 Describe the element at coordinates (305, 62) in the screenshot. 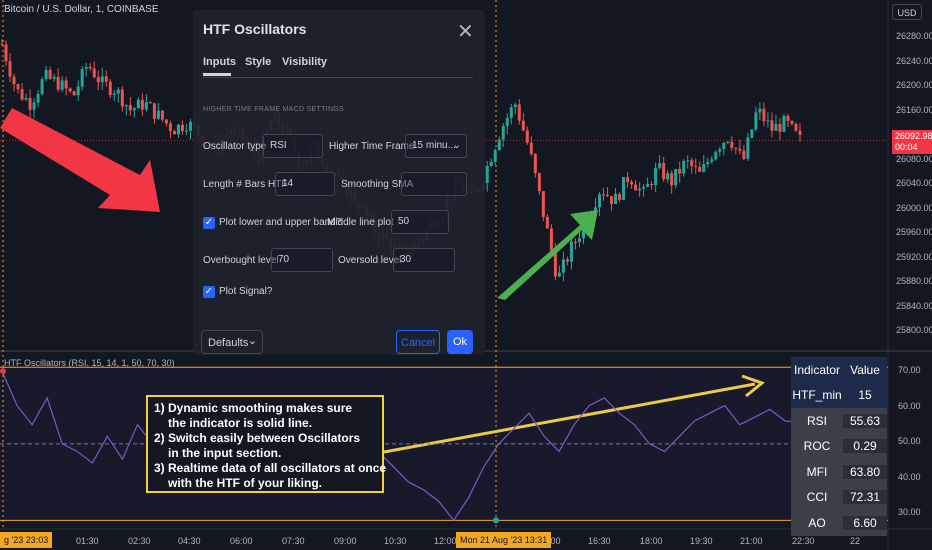

I see `tab-visibility: Visibility` at that location.